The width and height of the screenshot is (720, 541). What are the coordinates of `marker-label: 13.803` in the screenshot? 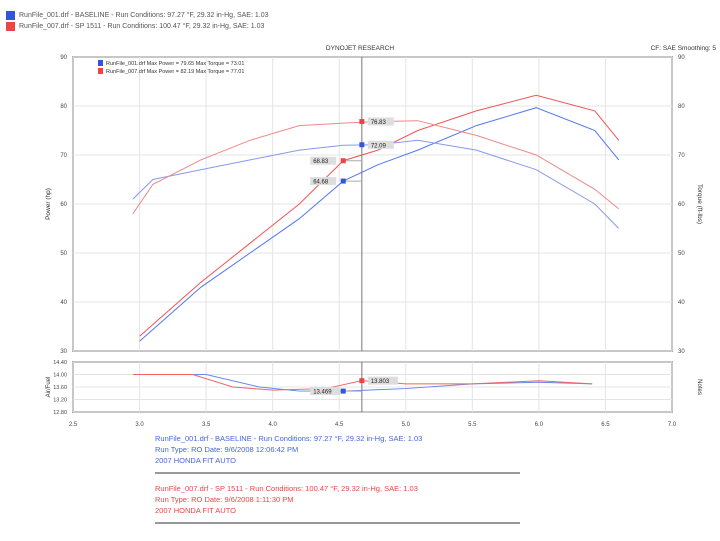 It's located at (380, 382).